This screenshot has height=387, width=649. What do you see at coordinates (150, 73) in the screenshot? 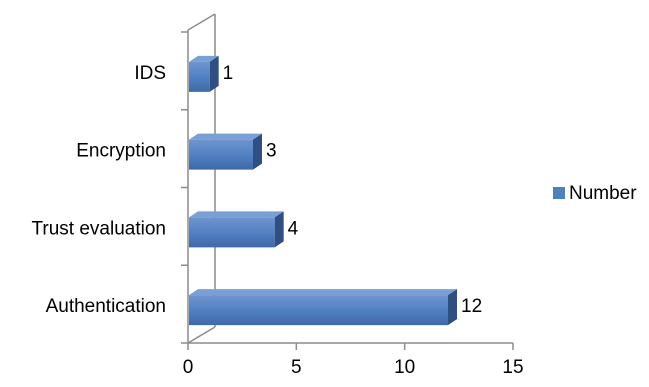
I see `category-label: IDS` at bounding box center [150, 73].